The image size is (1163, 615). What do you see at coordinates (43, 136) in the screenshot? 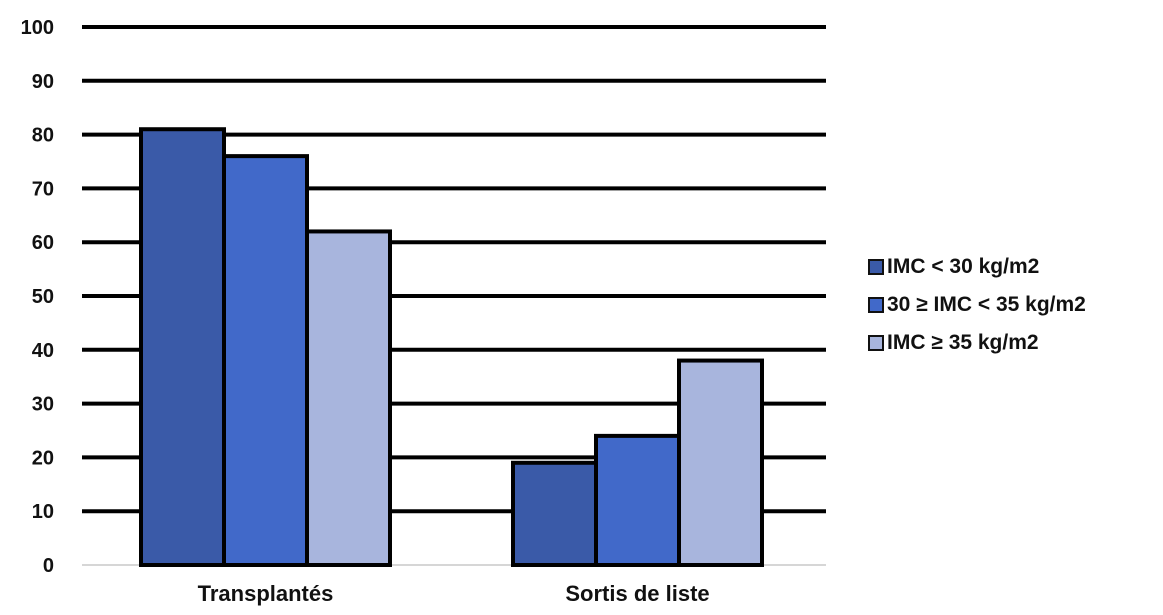
I see `y-tick-label: 80` at bounding box center [43, 136].